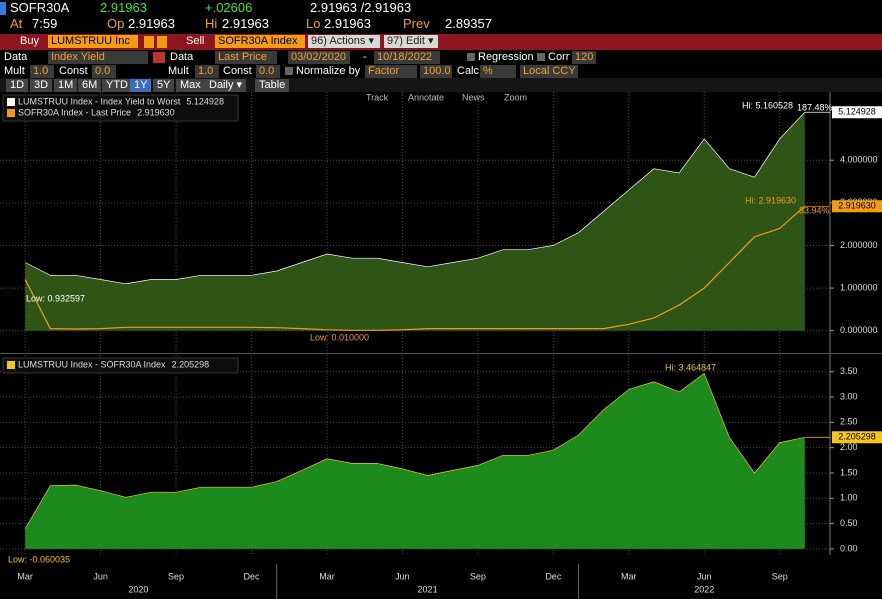 This screenshot has height=599, width=882. Describe the element at coordinates (99, 101) in the screenshot. I see `legend-label: LUMSTRUU Index - Index Yield to Worst` at that location.